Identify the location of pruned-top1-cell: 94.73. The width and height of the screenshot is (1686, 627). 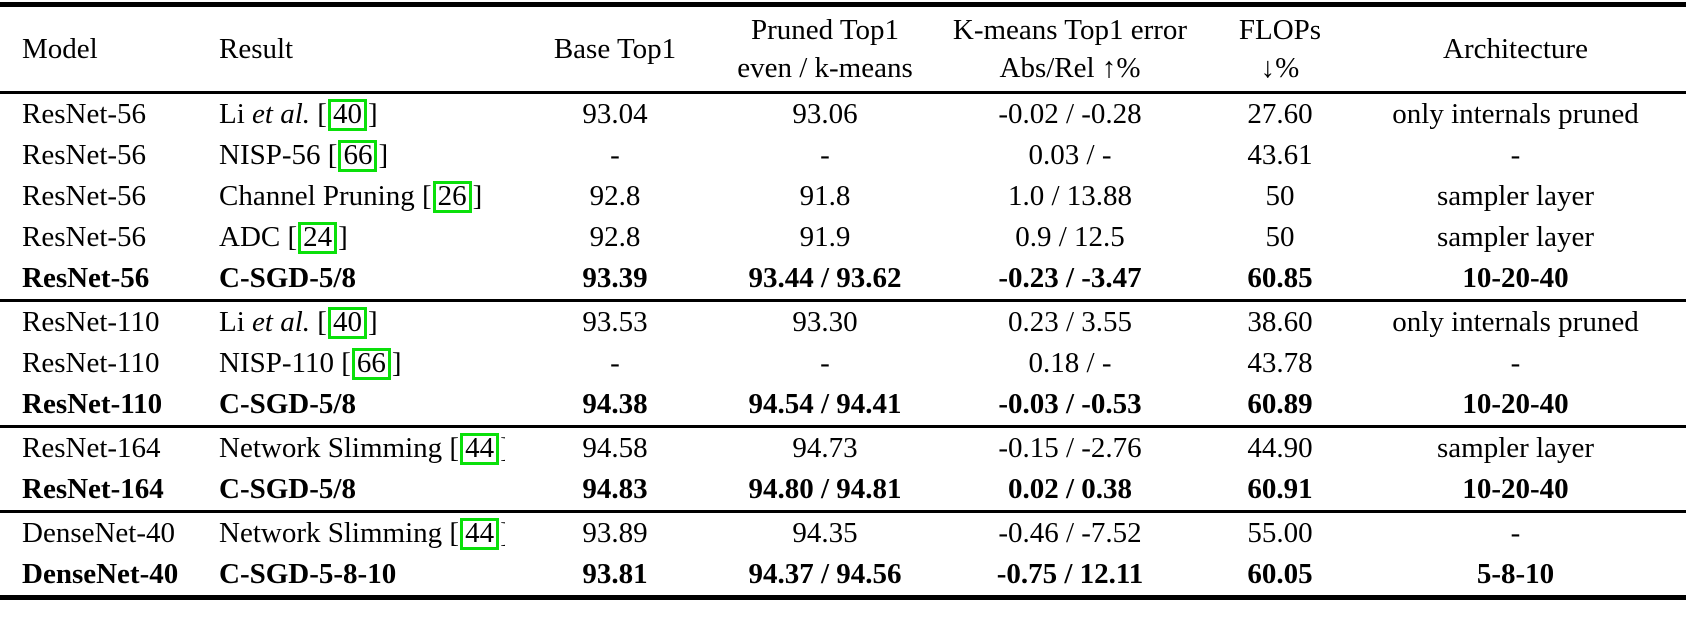
(825, 448).